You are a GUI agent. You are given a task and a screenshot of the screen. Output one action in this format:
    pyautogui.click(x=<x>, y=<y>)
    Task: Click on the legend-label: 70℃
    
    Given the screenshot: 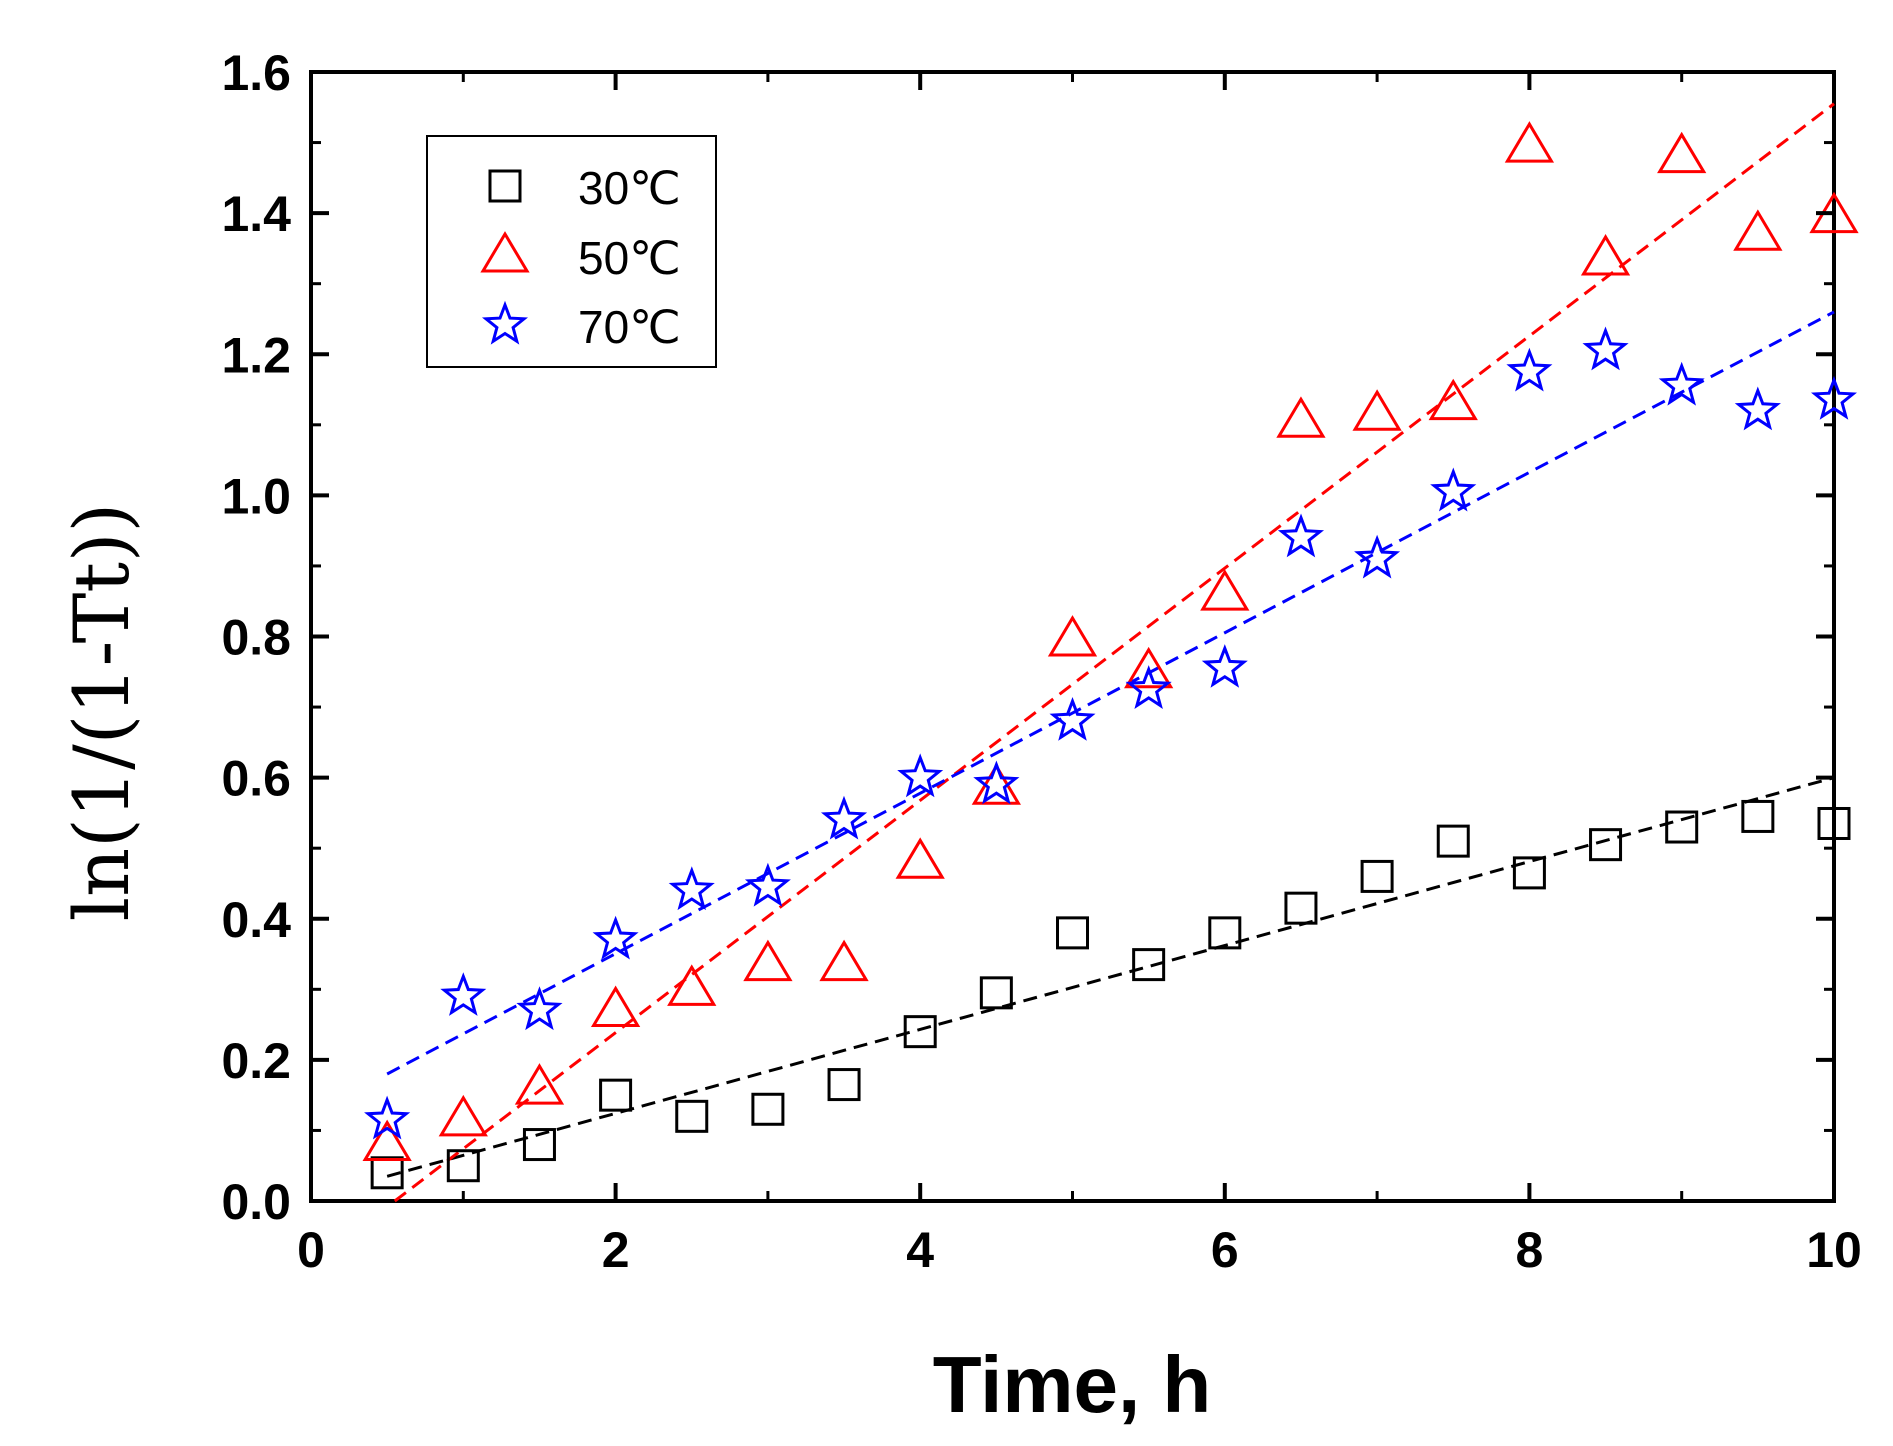 What is the action you would take?
    pyautogui.click(x=629, y=327)
    